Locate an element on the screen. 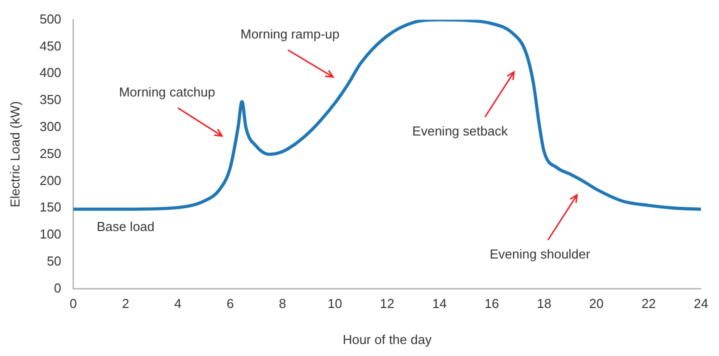  y-tick-label: 150 is located at coordinates (51, 207).